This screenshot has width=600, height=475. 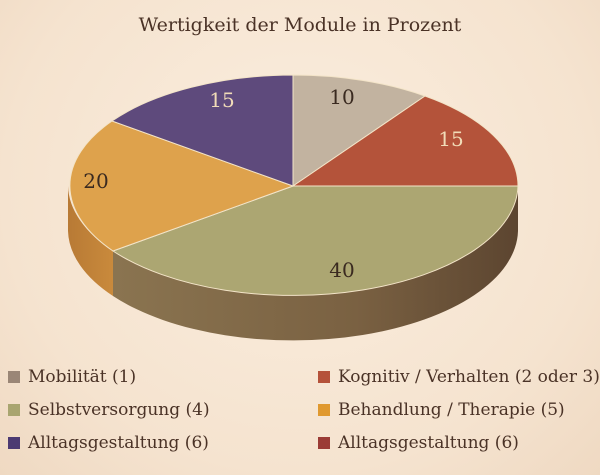 What do you see at coordinates (469, 377) in the screenshot?
I see `legend-label: Kognitiv / Verhalten (2 oder 3)` at bounding box center [469, 377].